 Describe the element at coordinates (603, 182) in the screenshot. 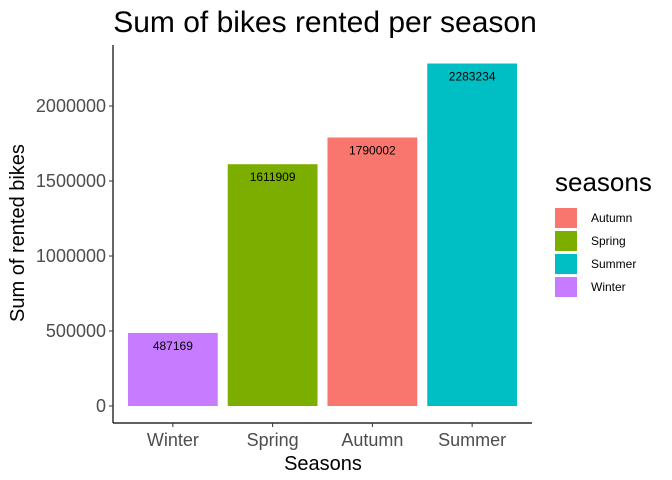

I see `legend-title: seasons` at that location.